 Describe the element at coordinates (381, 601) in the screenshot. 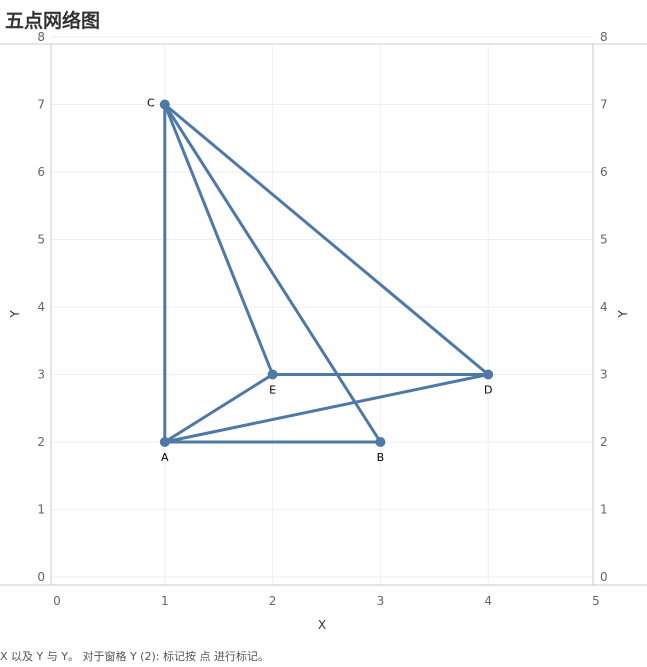

I see `x-tick-3: 3` at that location.